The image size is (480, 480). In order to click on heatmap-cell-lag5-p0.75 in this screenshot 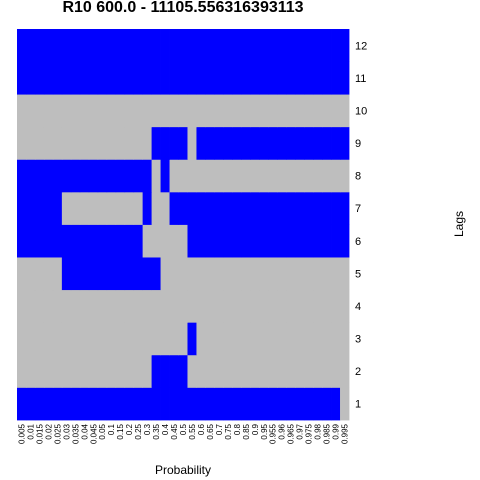, I will do `click(228, 274)`.